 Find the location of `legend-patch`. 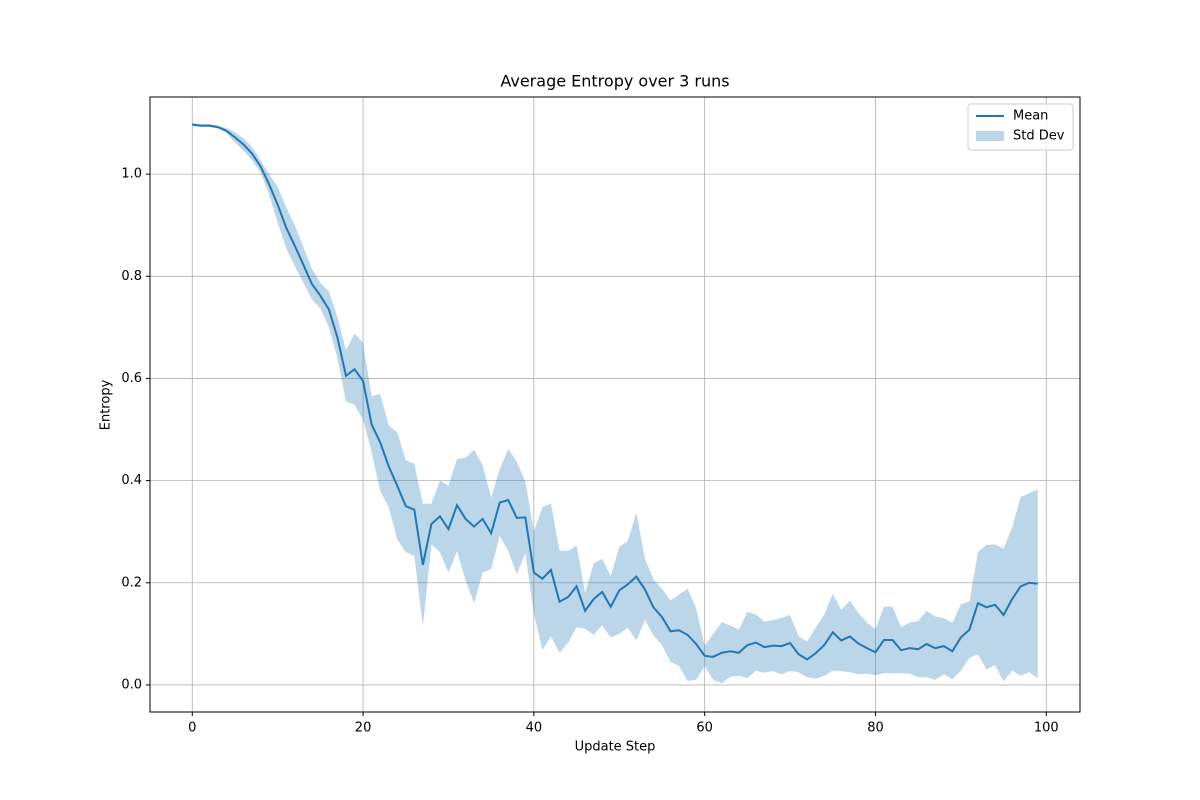

legend-patch is located at coordinates (990, 136).